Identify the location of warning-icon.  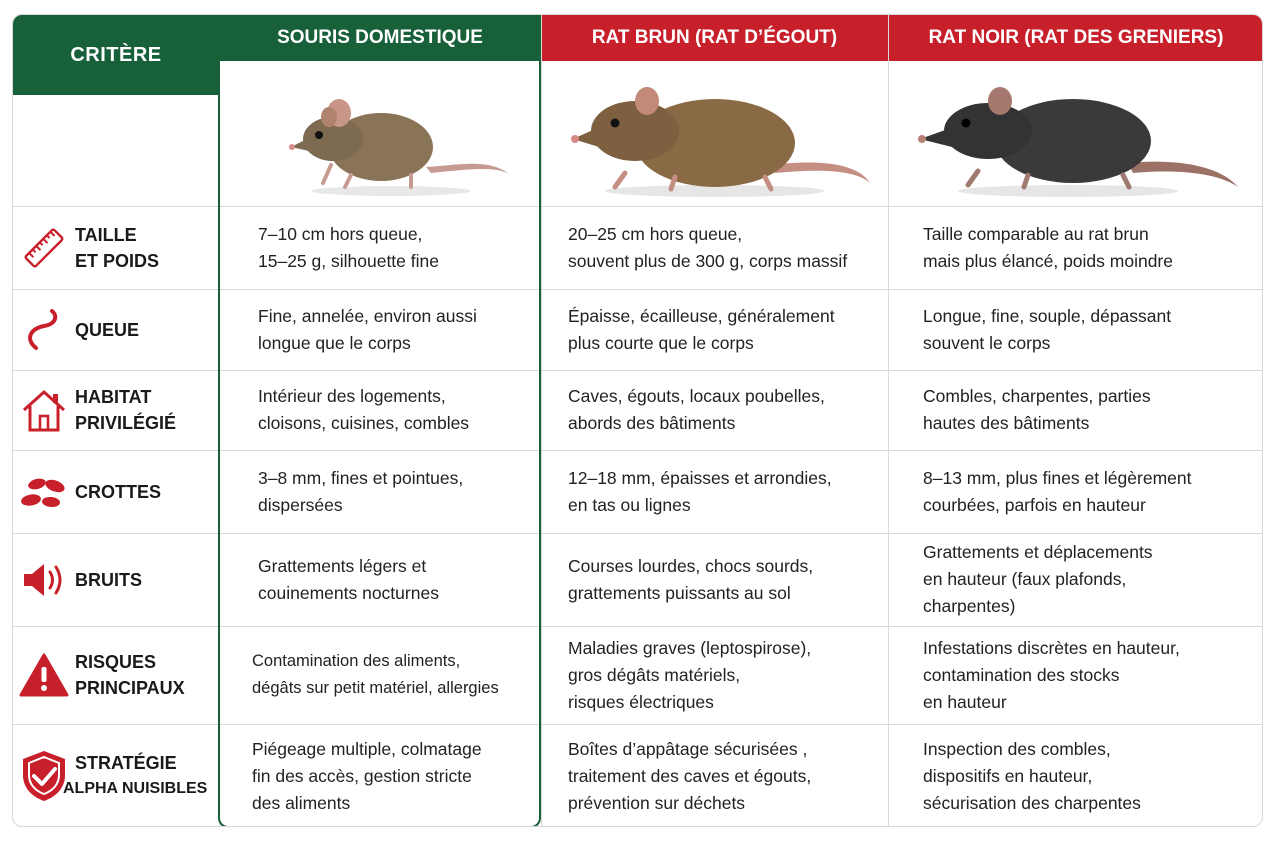
(44, 675).